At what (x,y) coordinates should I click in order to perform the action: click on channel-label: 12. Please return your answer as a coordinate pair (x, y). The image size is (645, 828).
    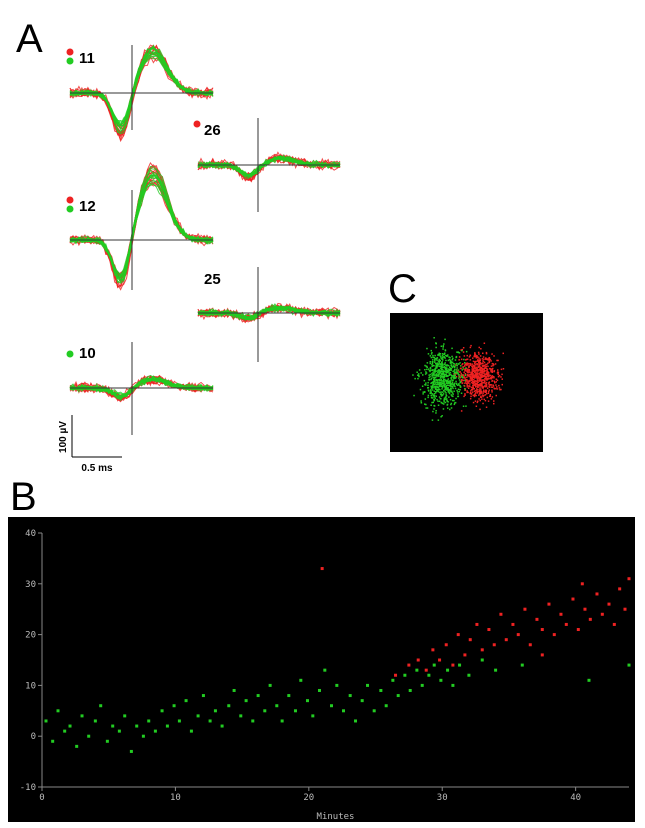
    Looking at the image, I should click on (87, 206).